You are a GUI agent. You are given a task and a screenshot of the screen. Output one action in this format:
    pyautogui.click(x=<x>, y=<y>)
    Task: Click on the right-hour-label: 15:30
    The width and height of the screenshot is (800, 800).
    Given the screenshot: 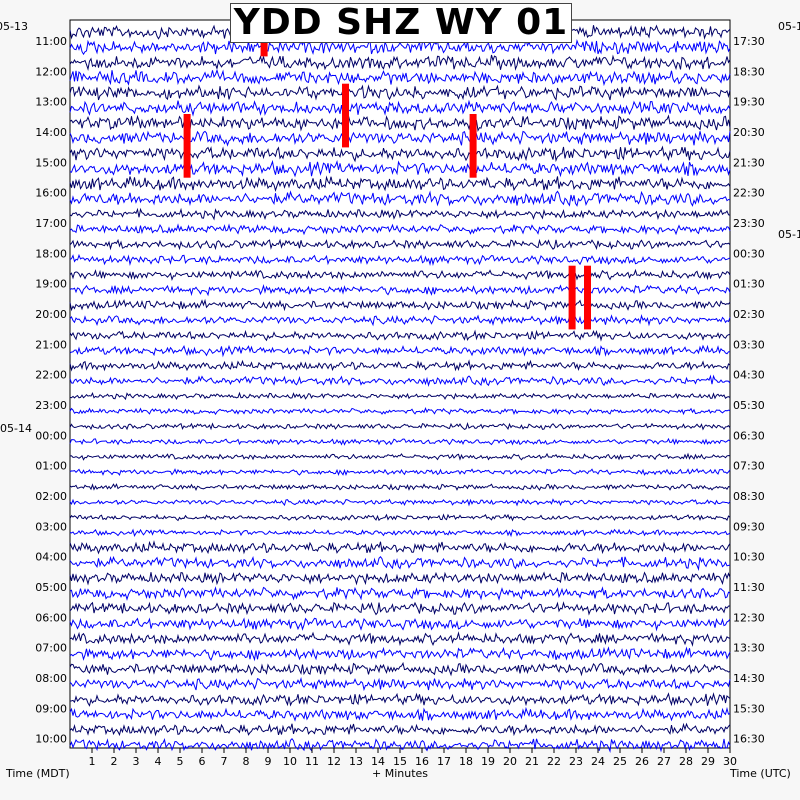 What is the action you would take?
    pyautogui.click(x=749, y=708)
    